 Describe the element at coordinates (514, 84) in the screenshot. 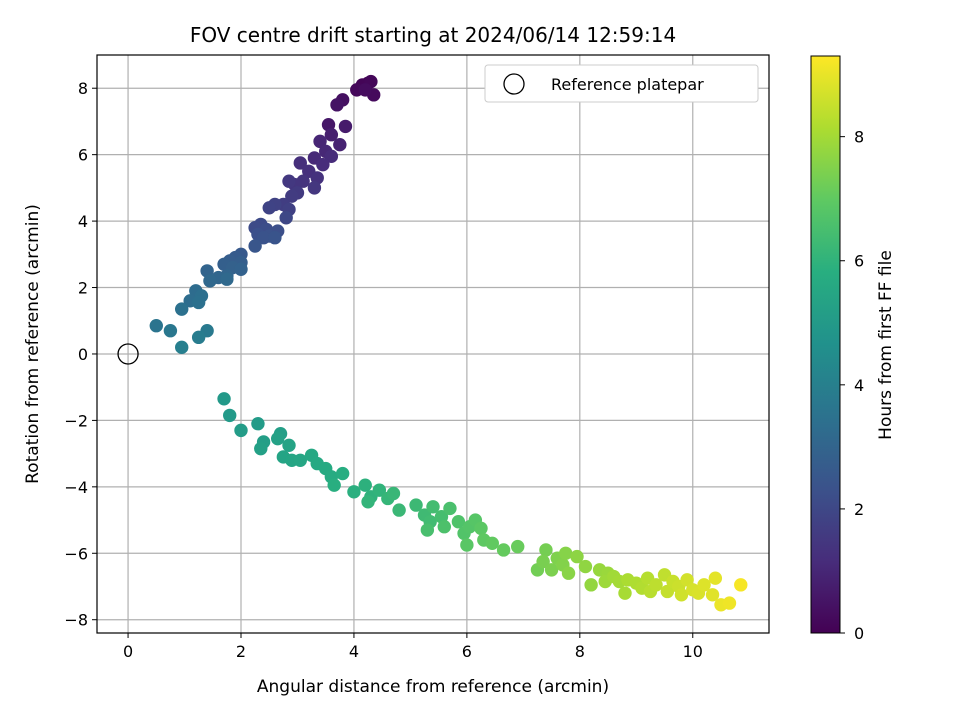

I see `legend-marker-reference` at that location.